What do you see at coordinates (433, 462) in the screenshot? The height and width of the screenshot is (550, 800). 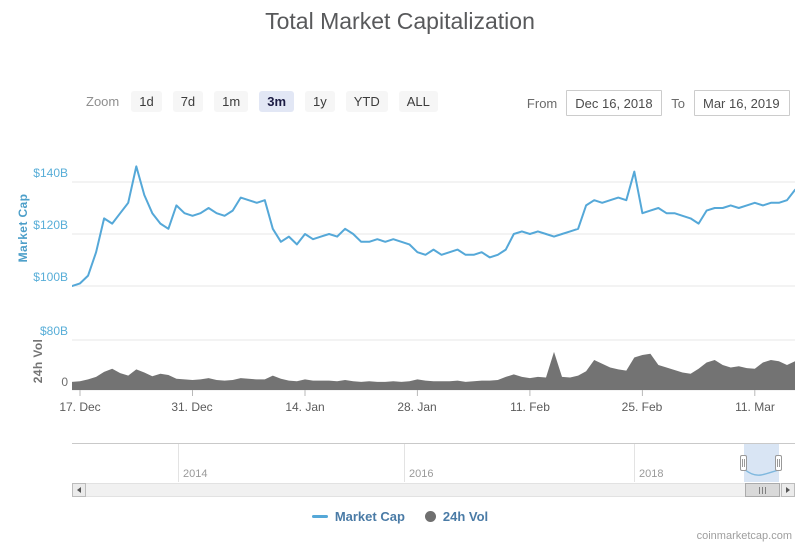 I see `navigator: 2014 2016 2018` at bounding box center [433, 462].